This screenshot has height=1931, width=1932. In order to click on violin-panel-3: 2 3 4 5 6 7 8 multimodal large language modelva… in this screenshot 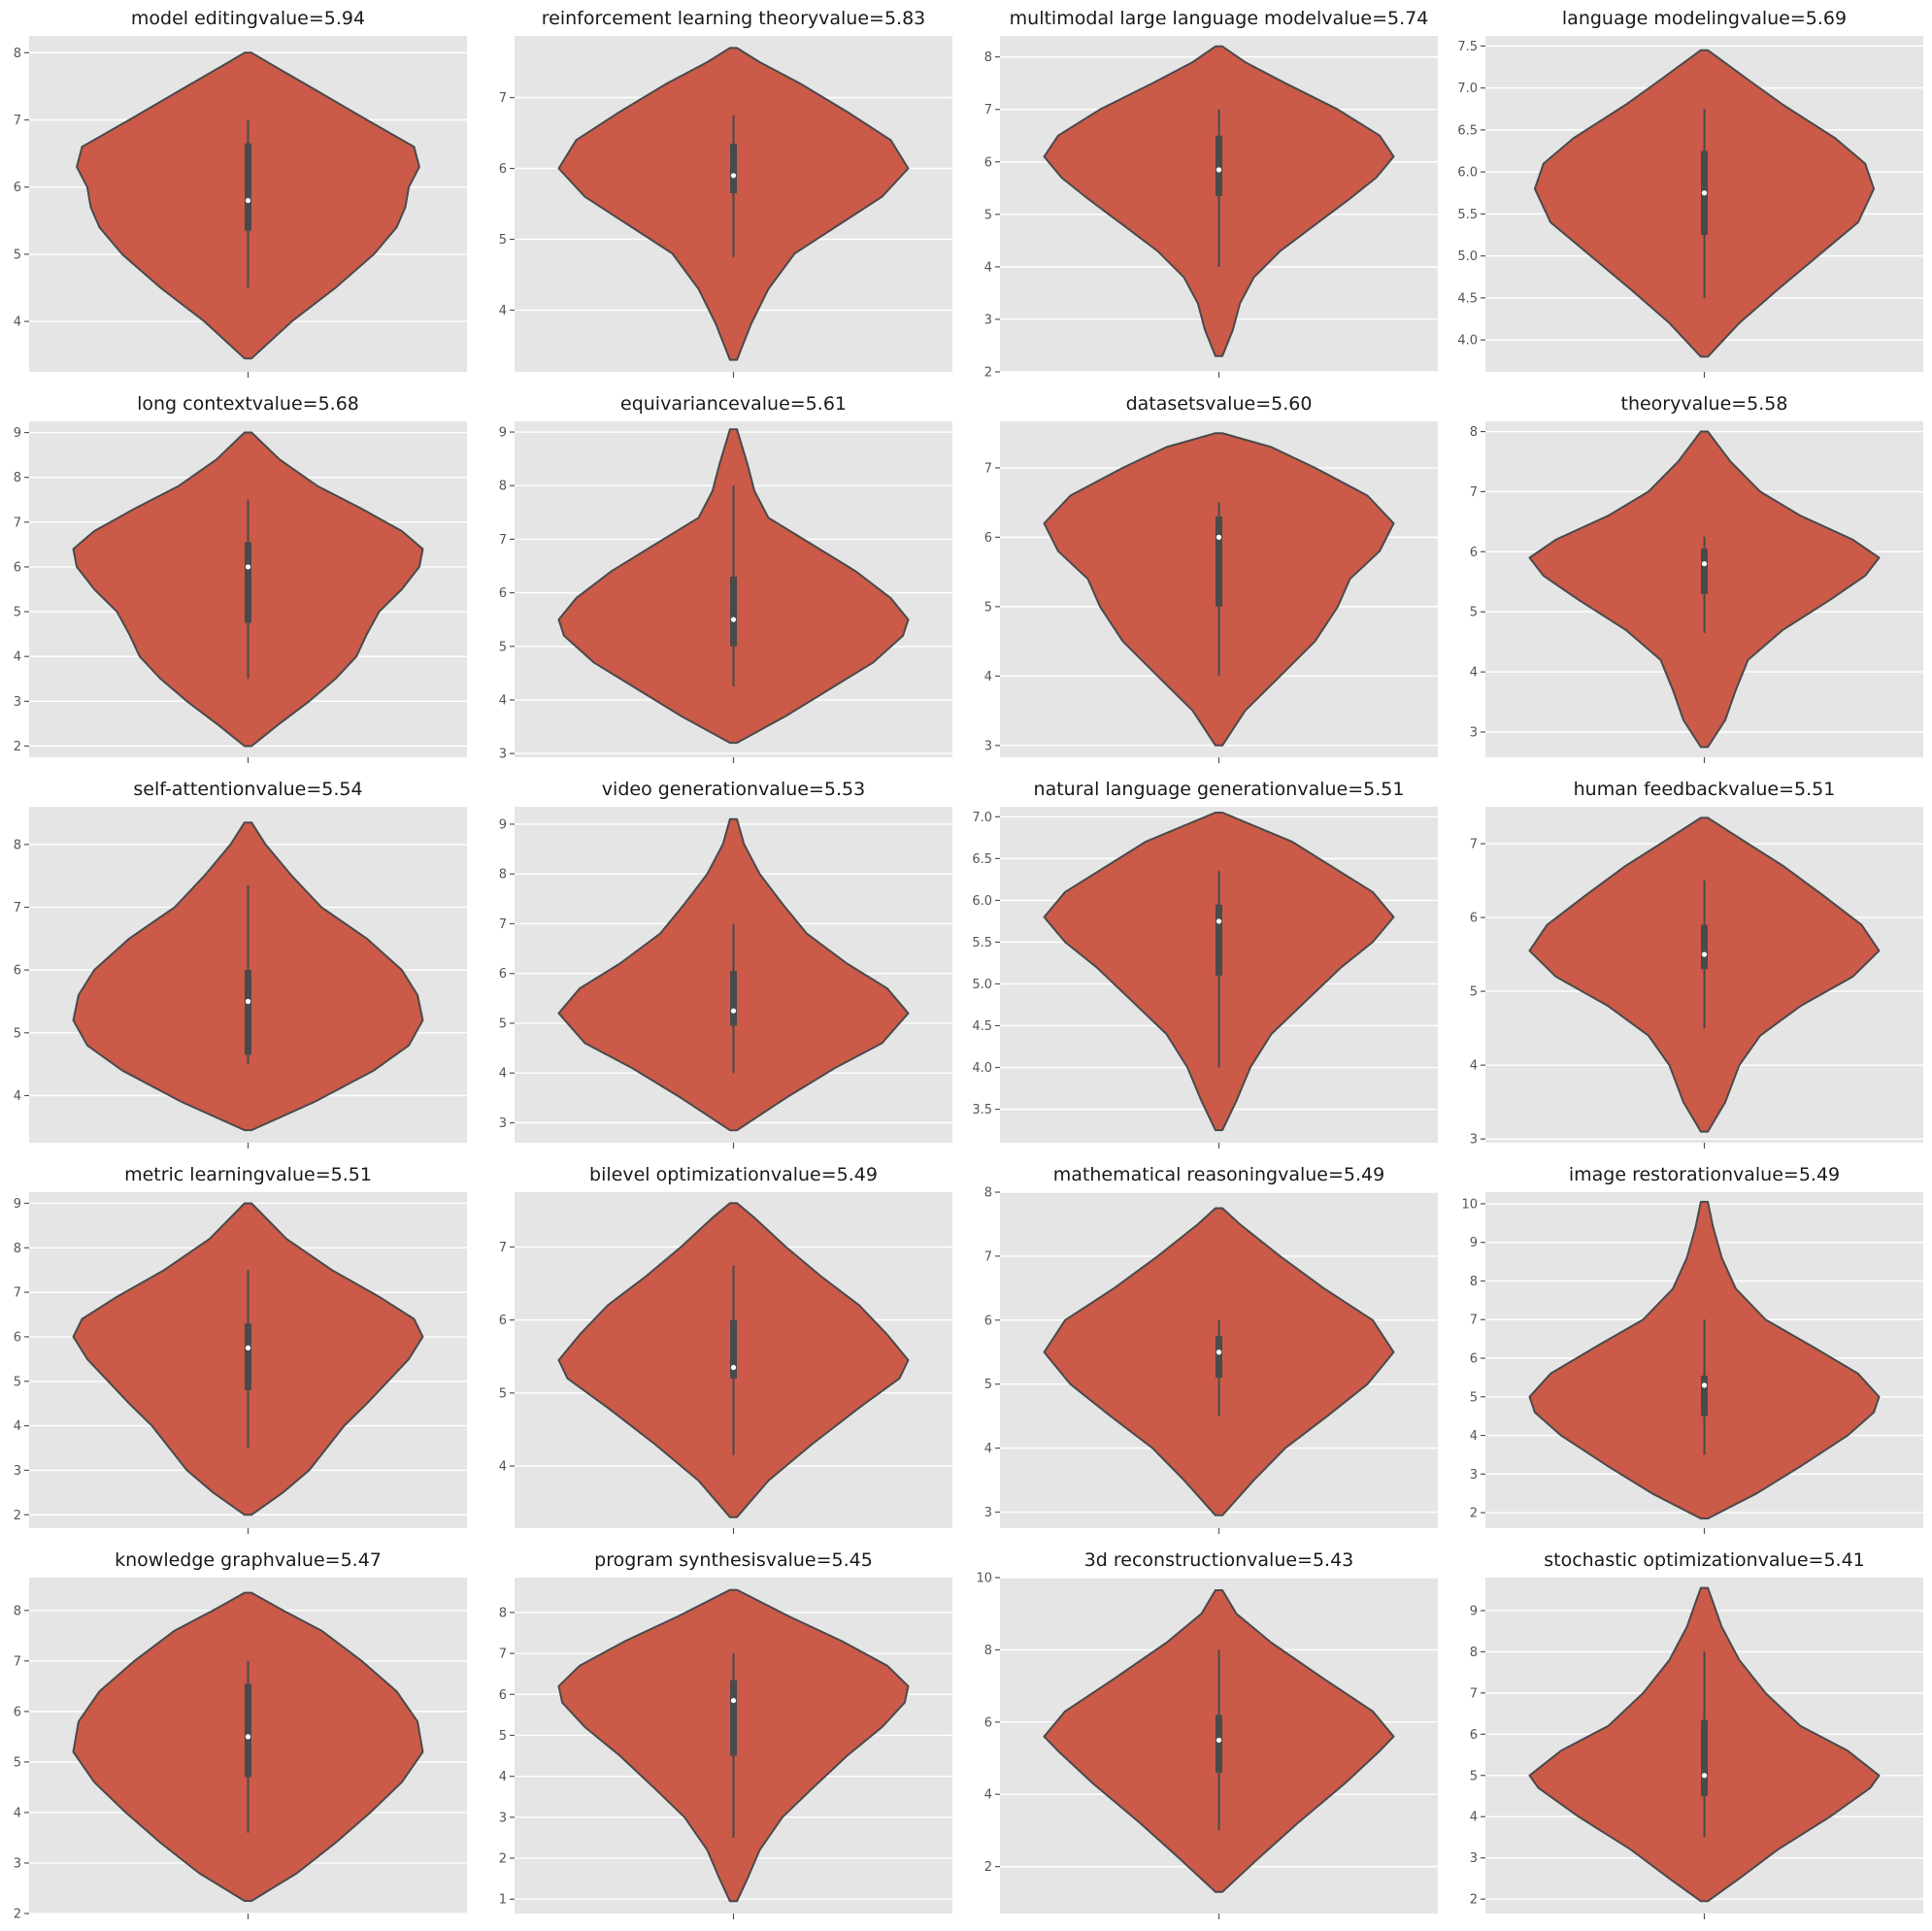, I will do `click(1211, 194)`.